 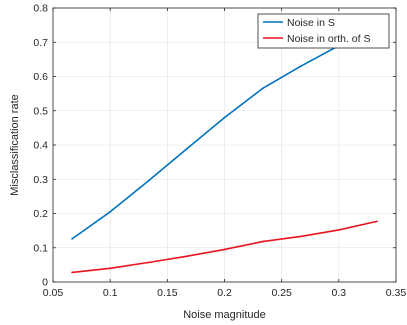 I want to click on x-tick-label: 0.1, so click(x=110, y=293).